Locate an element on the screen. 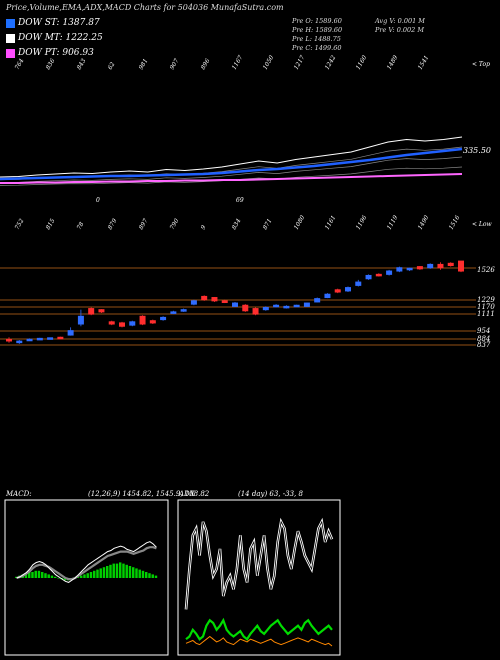 The width and height of the screenshot is (500, 660). price-level-label: 1526 is located at coordinates (486, 270).